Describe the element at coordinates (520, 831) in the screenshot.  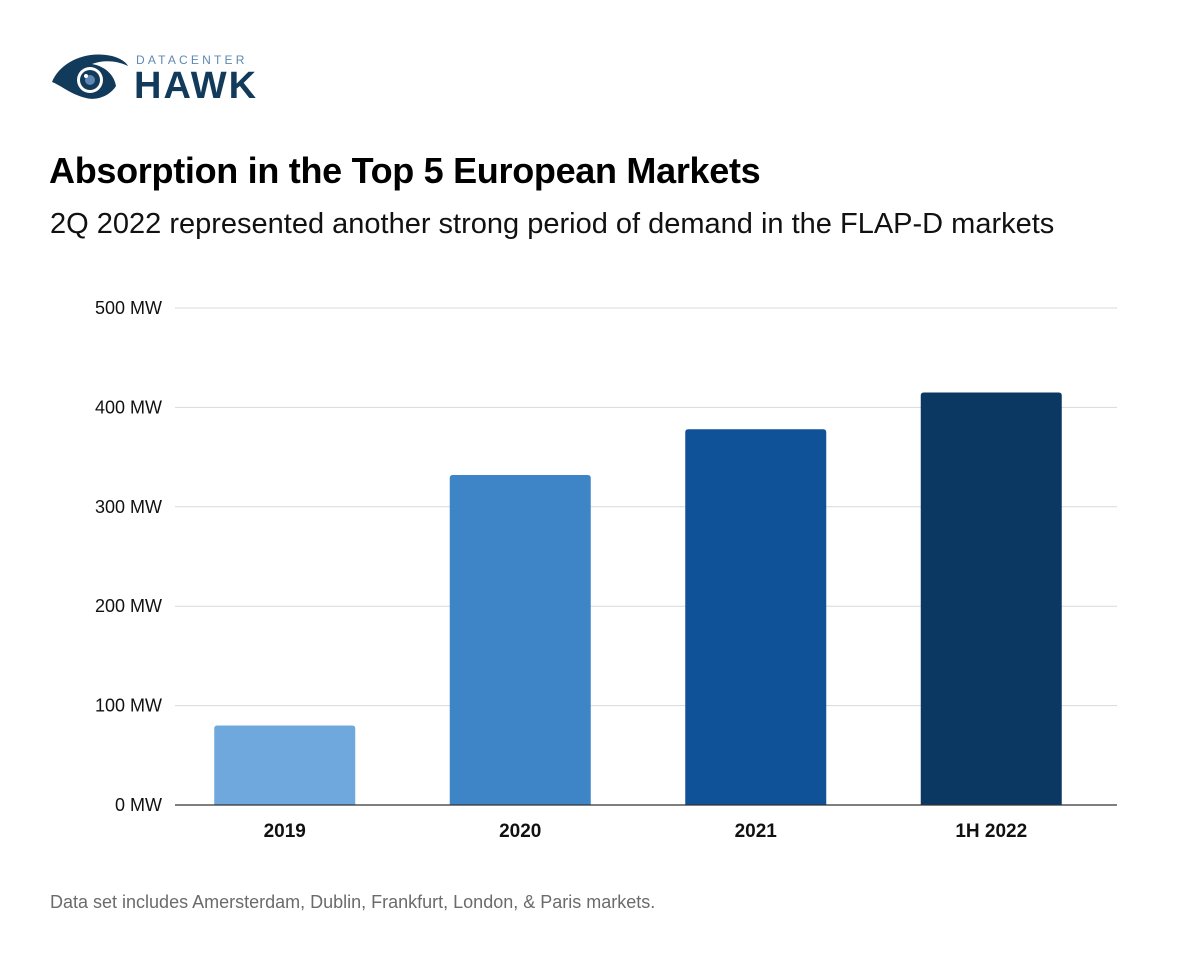
I see `x-tick-label: 2020` at that location.